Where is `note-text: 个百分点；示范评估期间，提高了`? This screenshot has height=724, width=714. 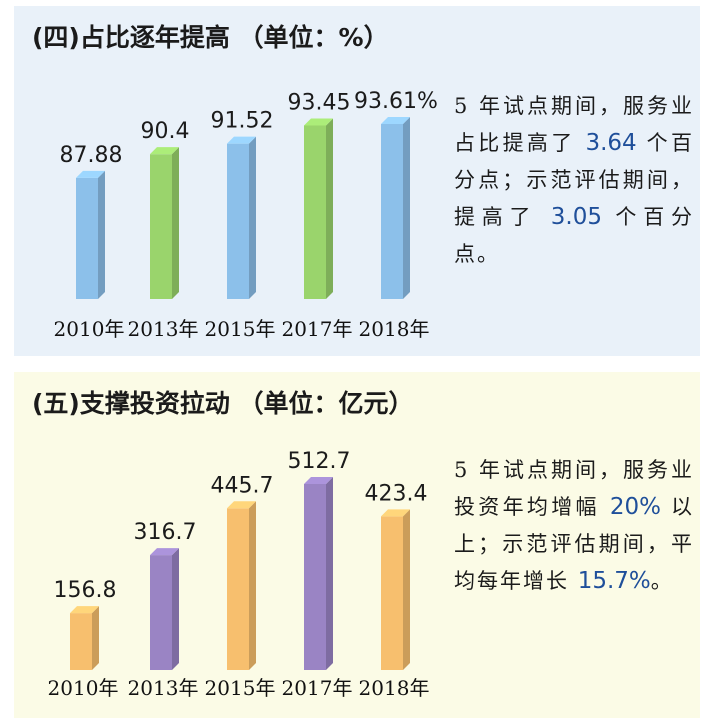 note-text: 个百分点；示范评估期间，提高了 is located at coordinates (574, 180).